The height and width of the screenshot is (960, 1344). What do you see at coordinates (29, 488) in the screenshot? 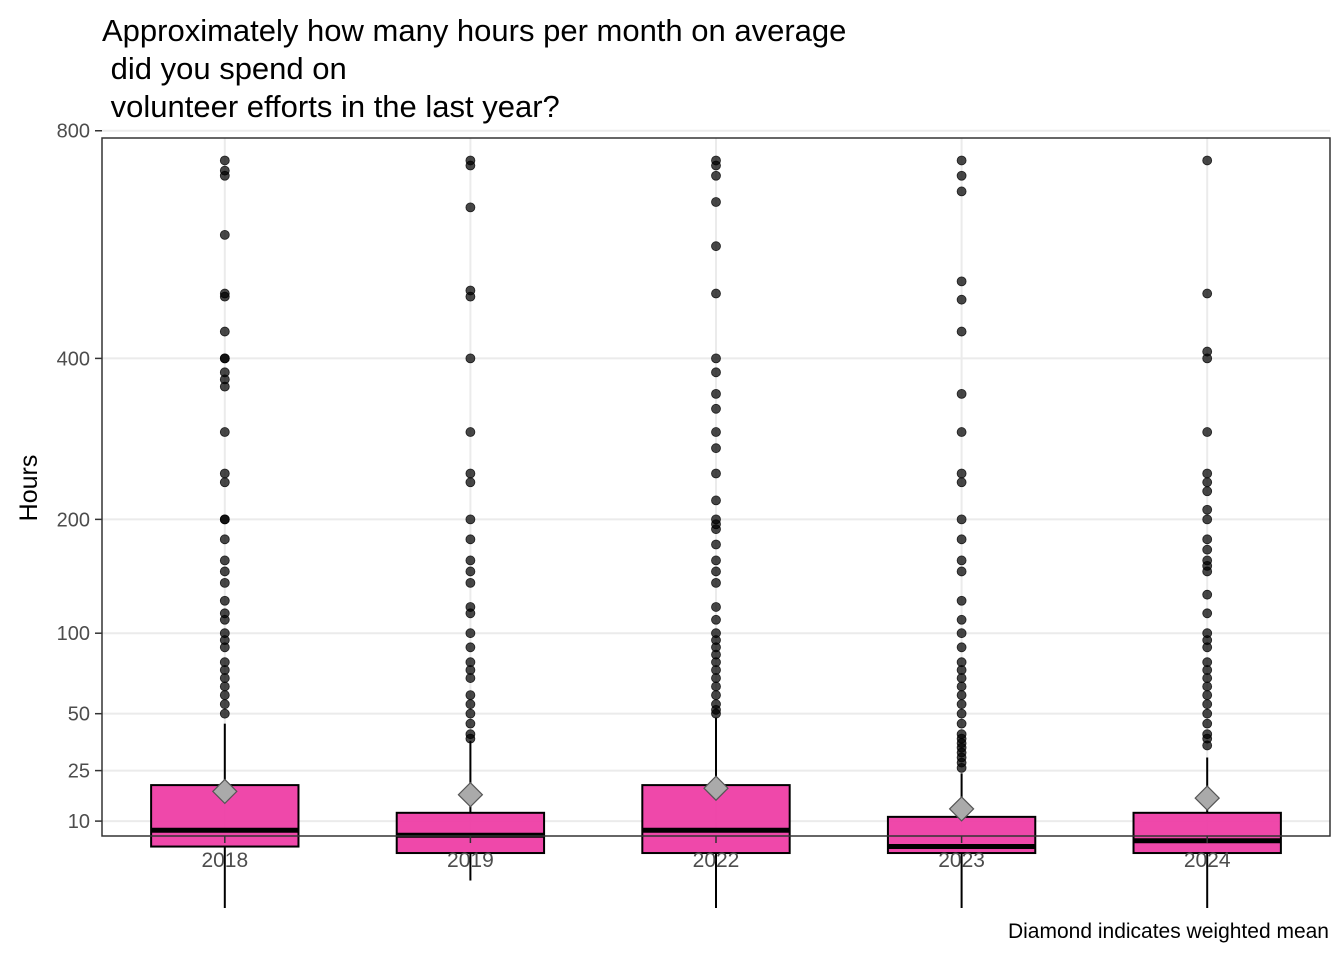
I see `y-axis-label: Hours` at bounding box center [29, 488].